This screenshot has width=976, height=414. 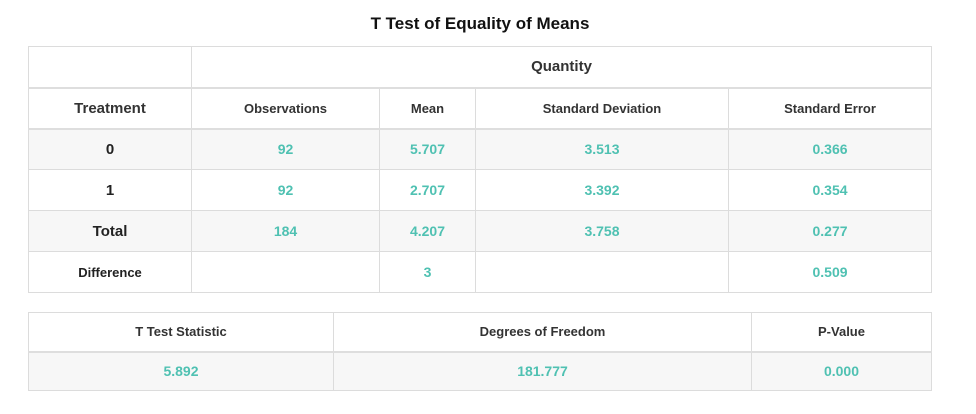 I want to click on table-row: Total 184 4.207 3.758 0.277, so click(x=480, y=231).